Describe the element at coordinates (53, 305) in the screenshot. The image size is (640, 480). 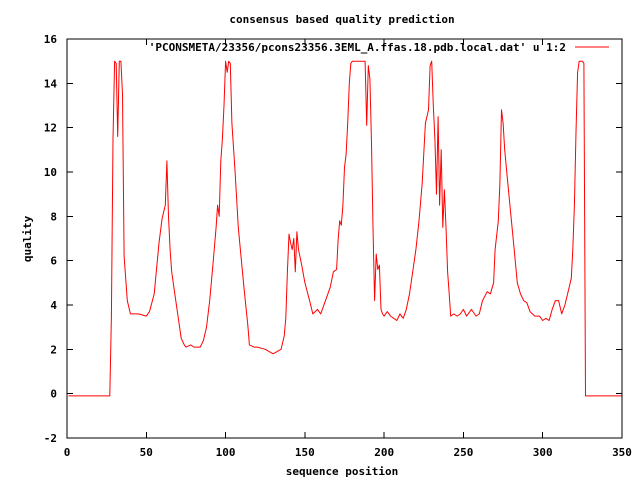
I see `y-tick-label: 4` at that location.